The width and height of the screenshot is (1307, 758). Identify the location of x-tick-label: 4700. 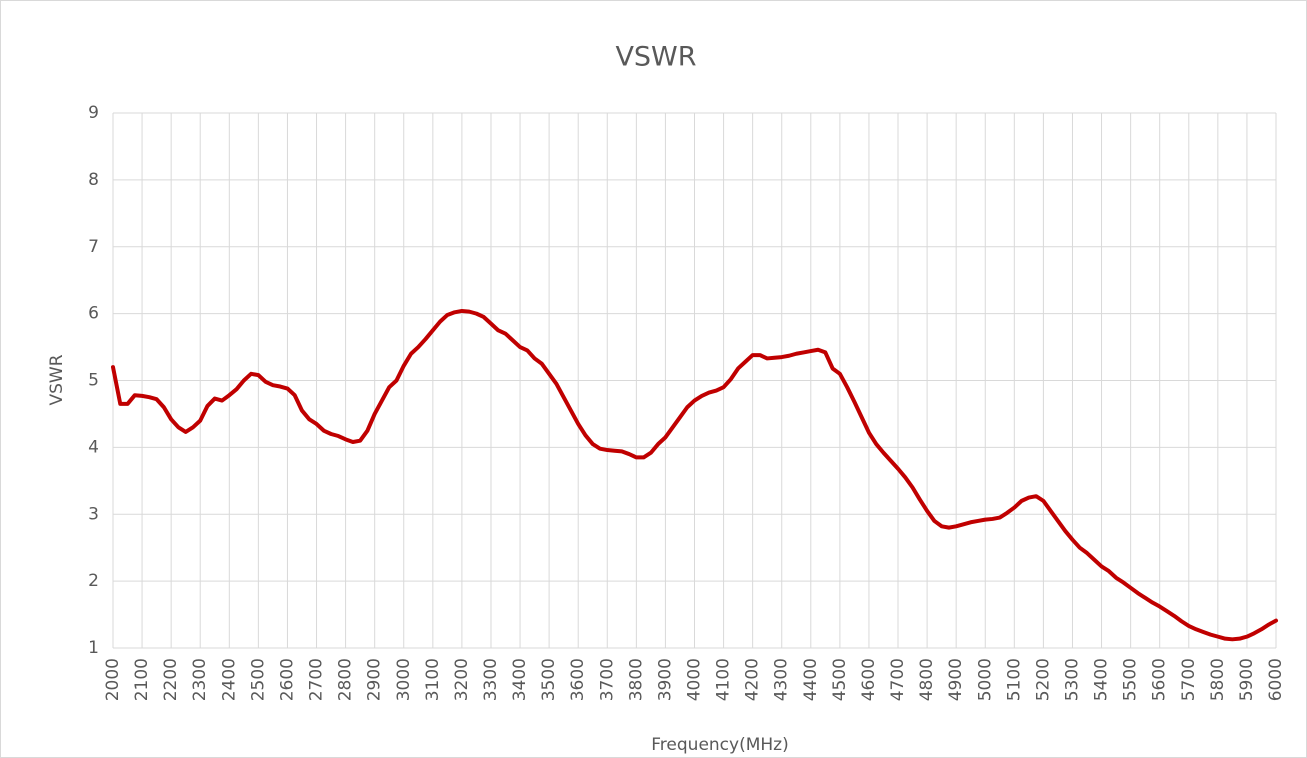
(898, 679).